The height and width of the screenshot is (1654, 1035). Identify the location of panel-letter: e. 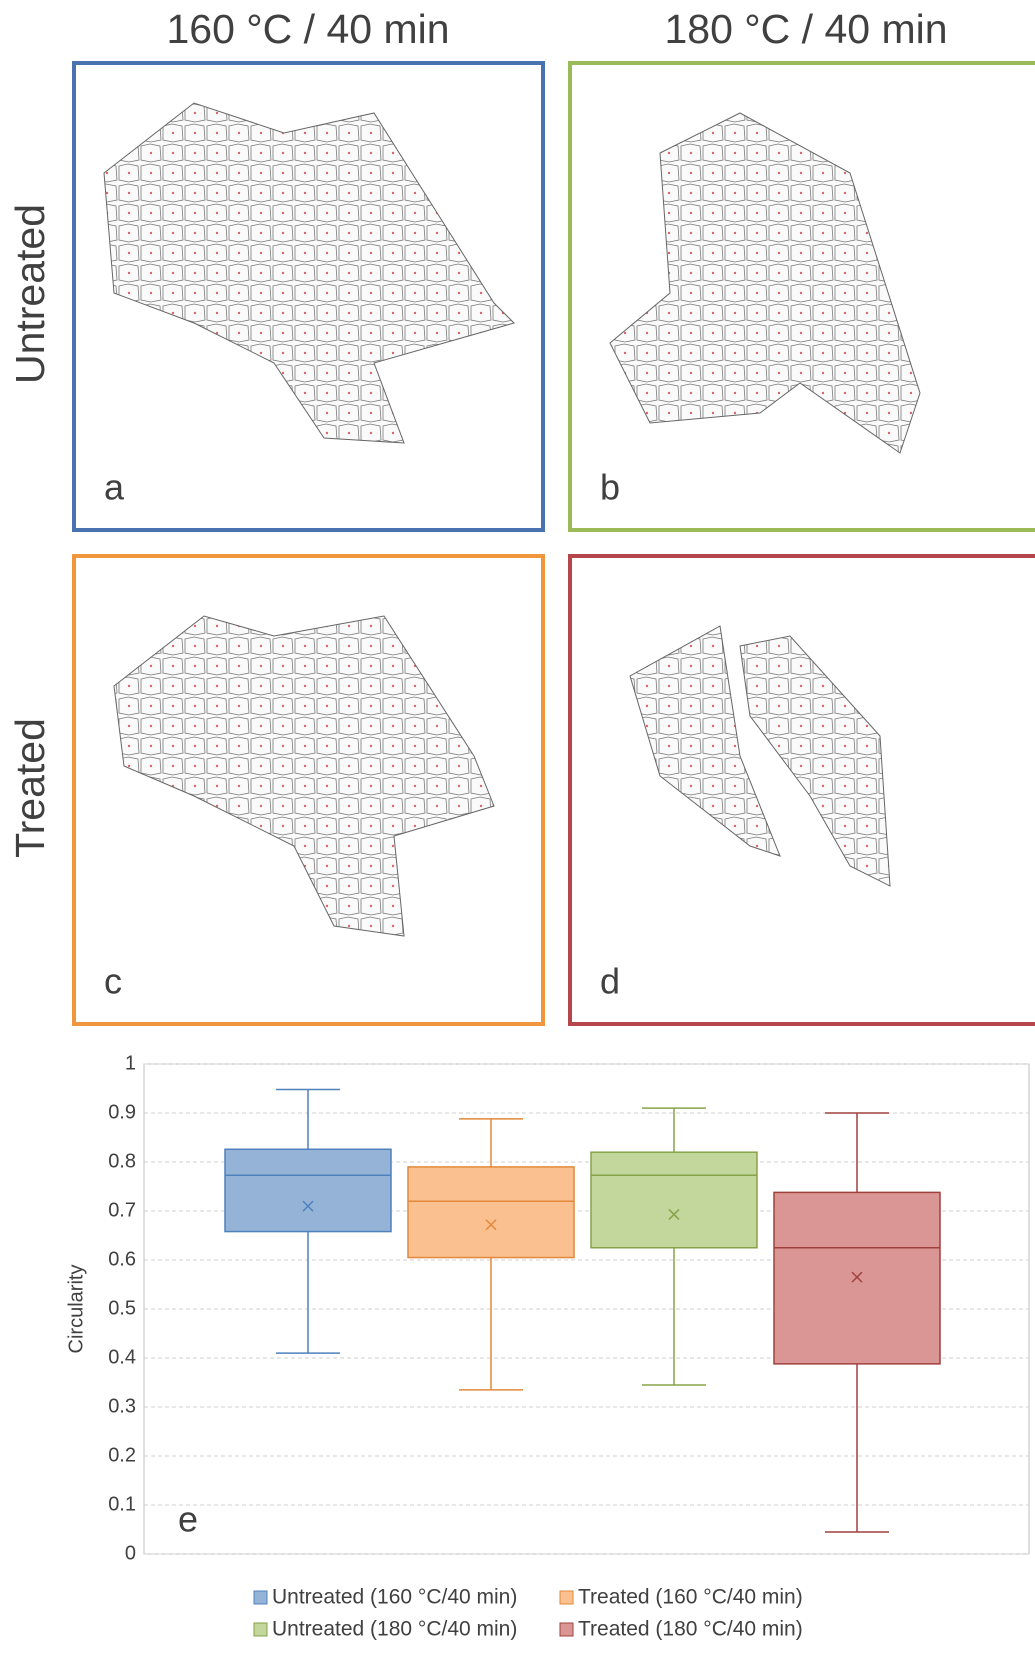
(188, 1519).